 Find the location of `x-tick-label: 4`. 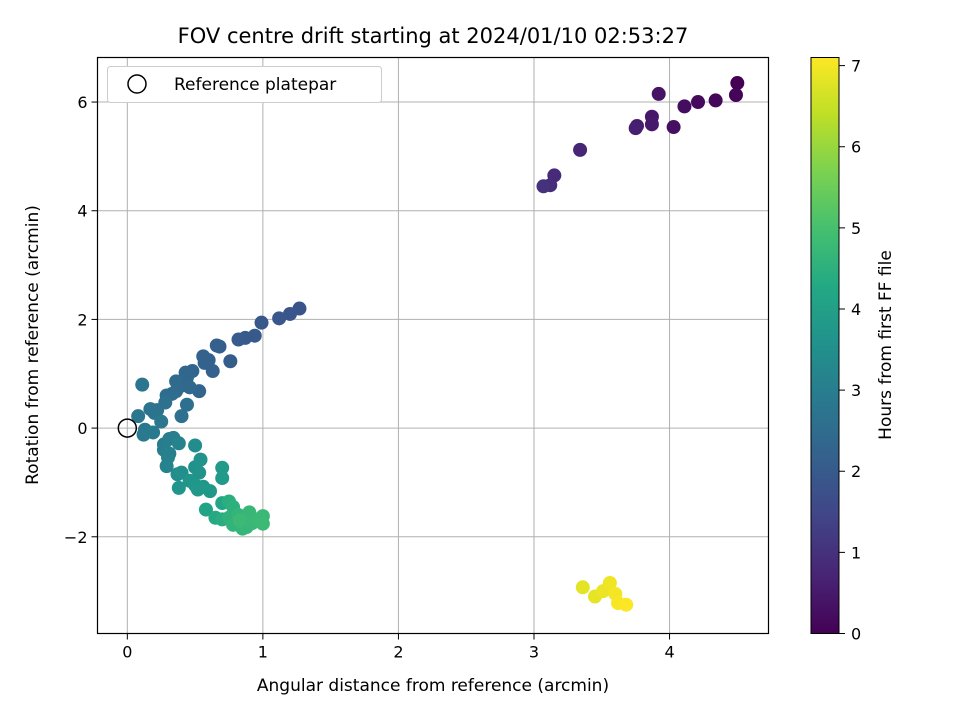

x-tick-label: 4 is located at coordinates (669, 652).